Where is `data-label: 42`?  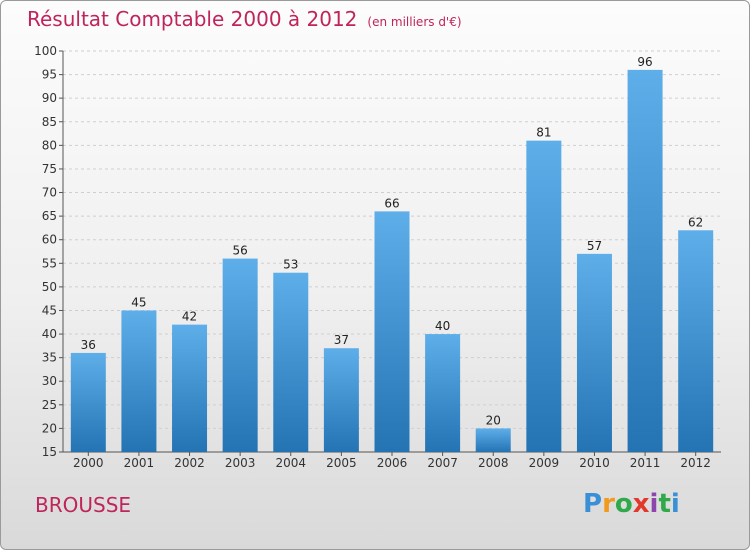
data-label: 42 is located at coordinates (189, 317).